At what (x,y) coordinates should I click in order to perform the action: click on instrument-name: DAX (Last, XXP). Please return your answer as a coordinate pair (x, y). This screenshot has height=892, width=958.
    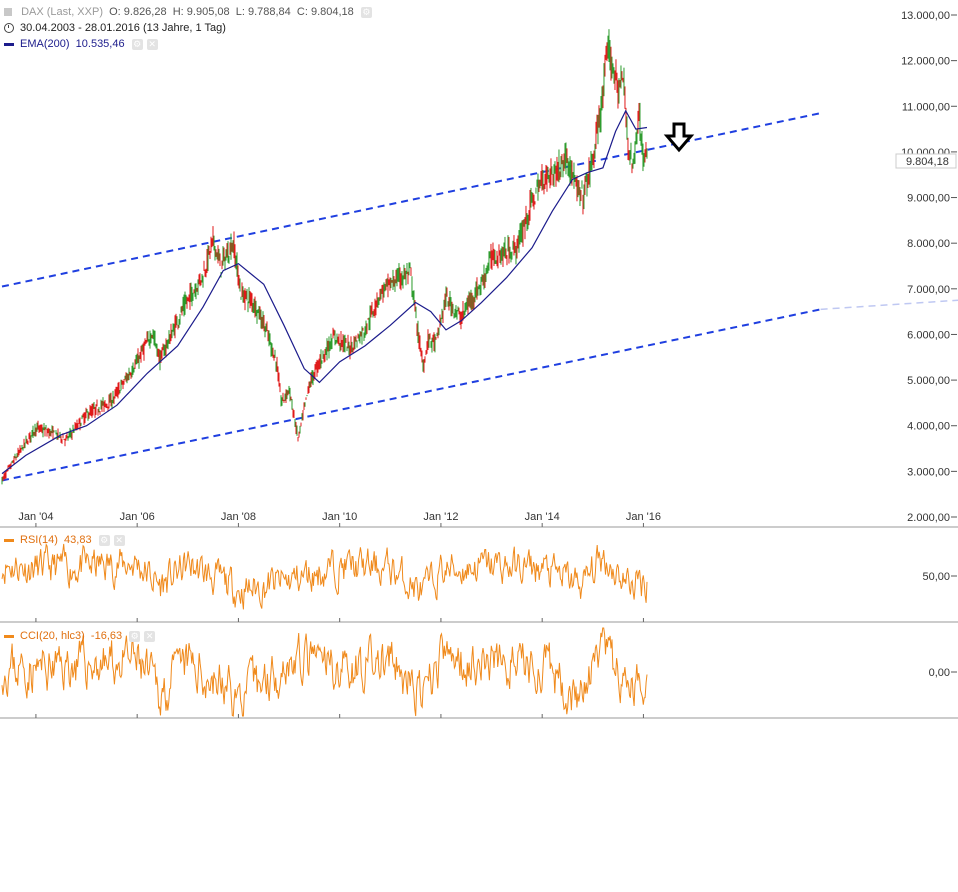
    Looking at the image, I should click on (62, 12).